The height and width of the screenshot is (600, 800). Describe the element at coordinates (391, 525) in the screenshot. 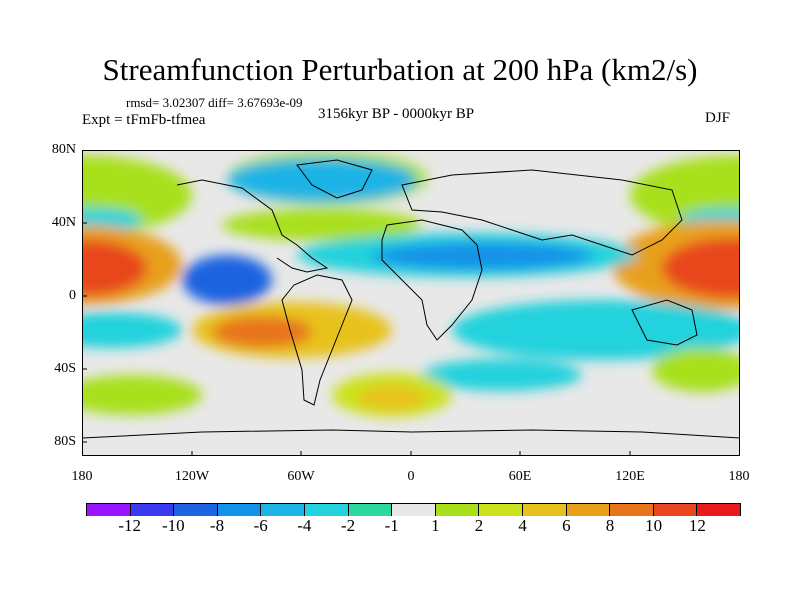

I see `colorbar-tick-label: -1` at that location.